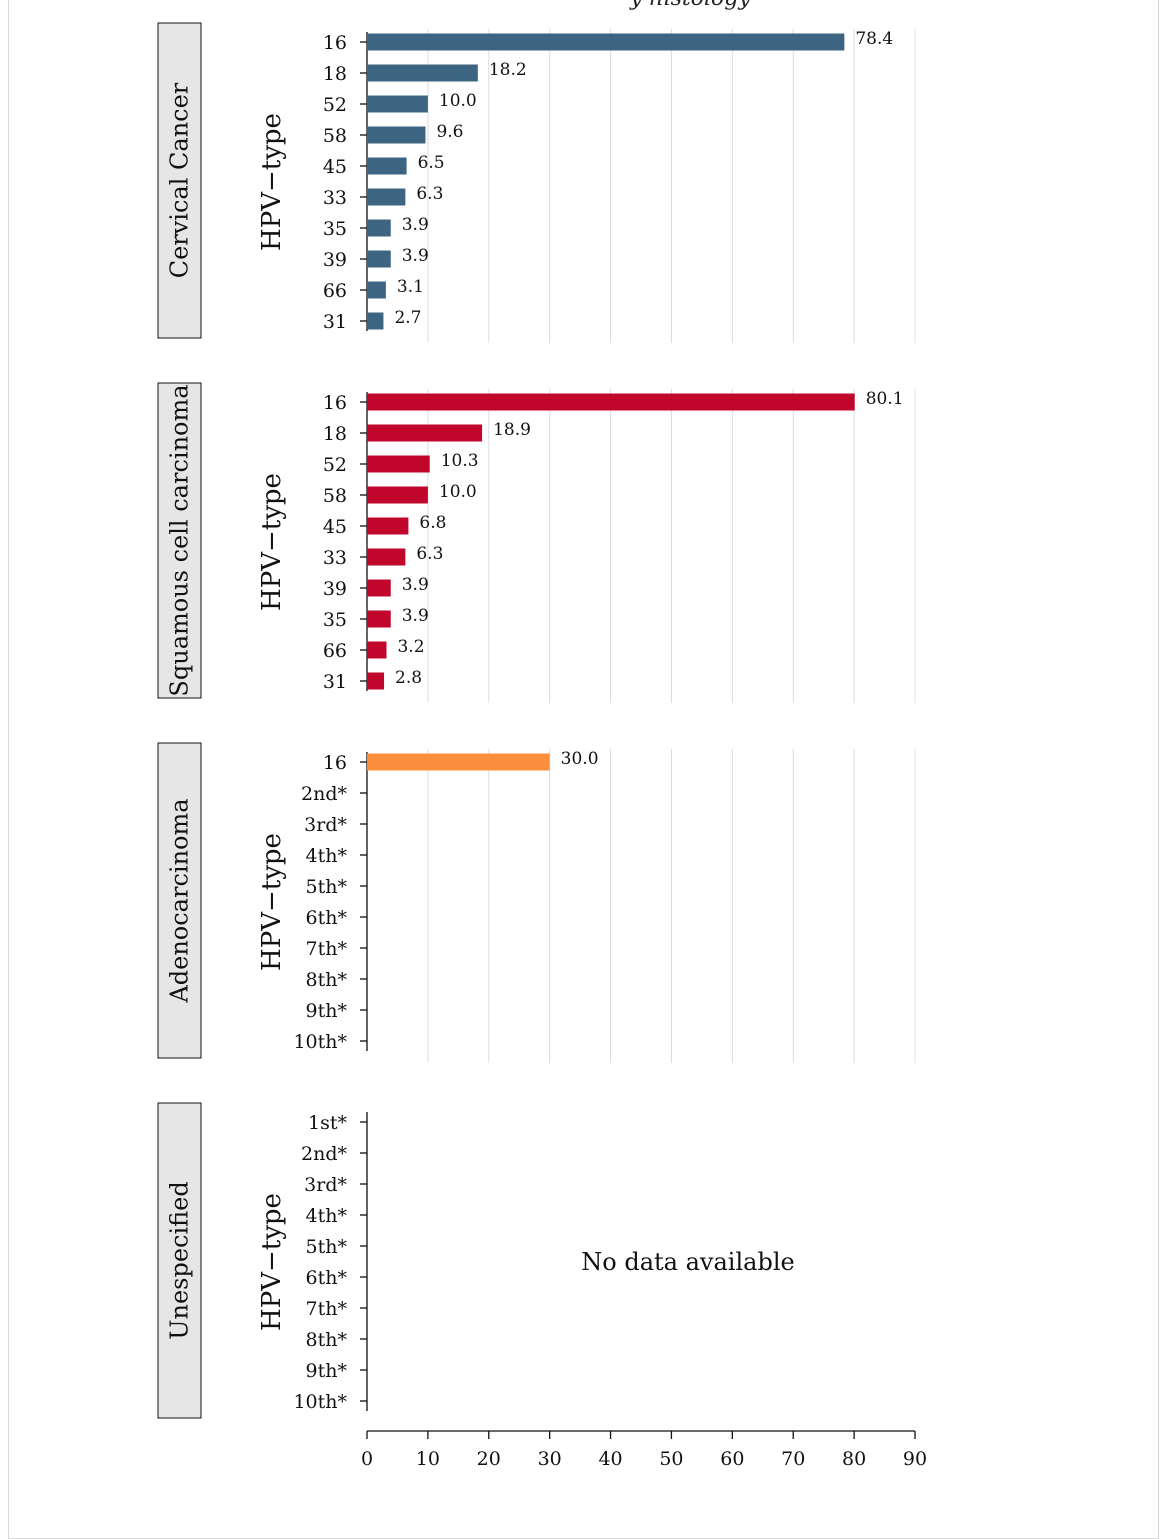 This screenshot has height=1539, width=1166. What do you see at coordinates (671, 1459) in the screenshot?
I see `x-tick-label: 50` at bounding box center [671, 1459].